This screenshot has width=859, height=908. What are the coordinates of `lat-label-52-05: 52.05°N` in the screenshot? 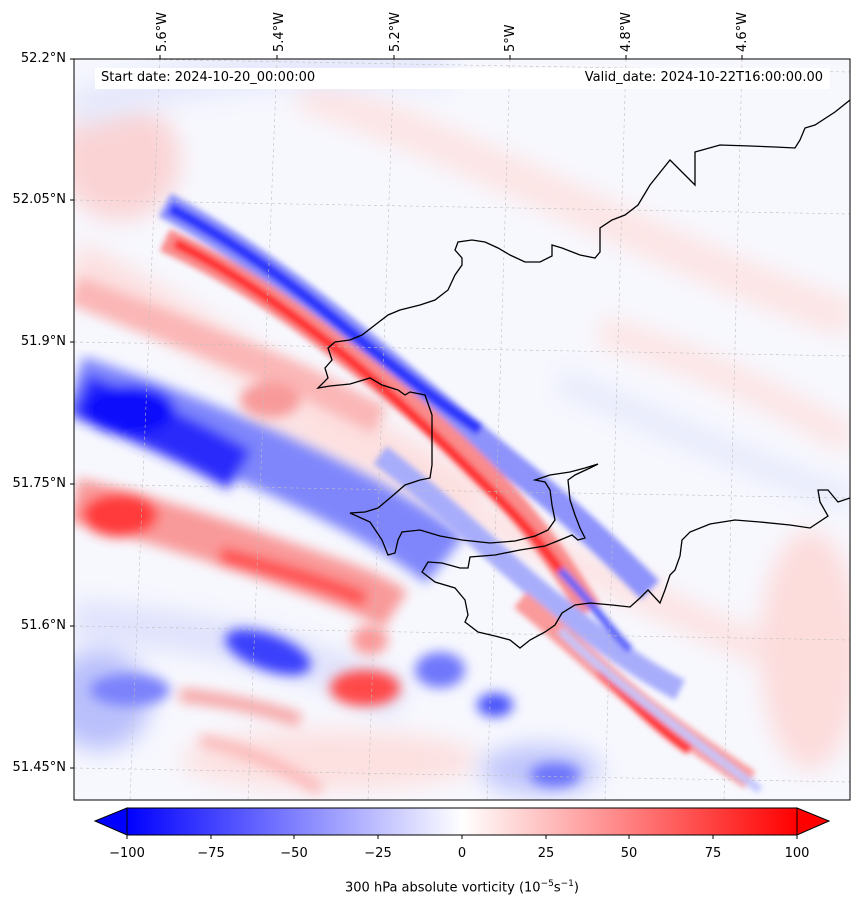 It's located at (39, 199).